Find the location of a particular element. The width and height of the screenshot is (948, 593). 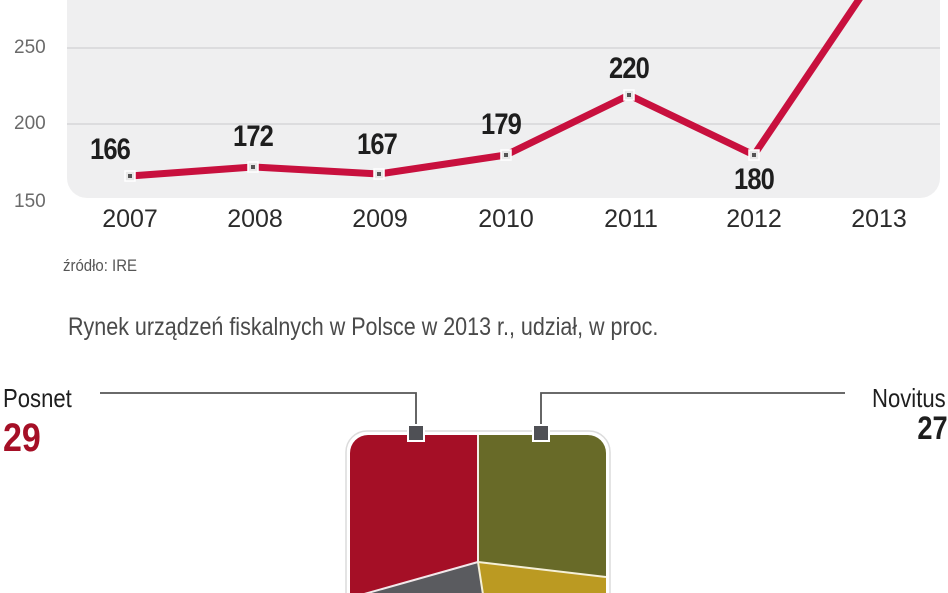

pie-chart is located at coordinates (478, 514).